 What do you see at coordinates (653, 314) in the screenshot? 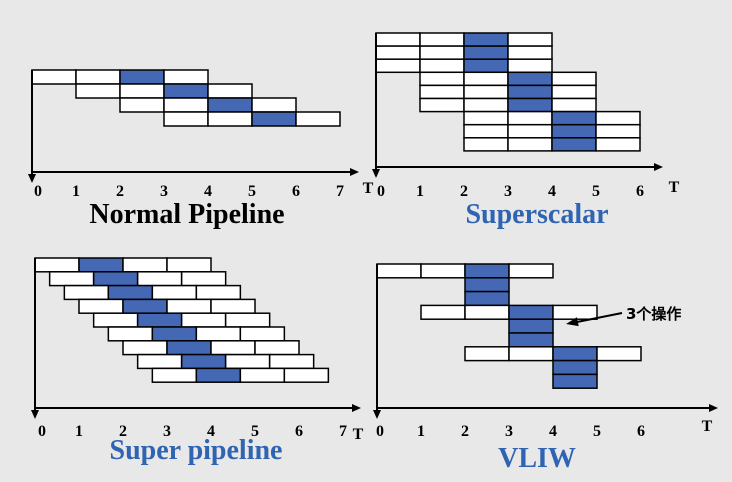
I see `annotation-label: 3个操作` at bounding box center [653, 314].